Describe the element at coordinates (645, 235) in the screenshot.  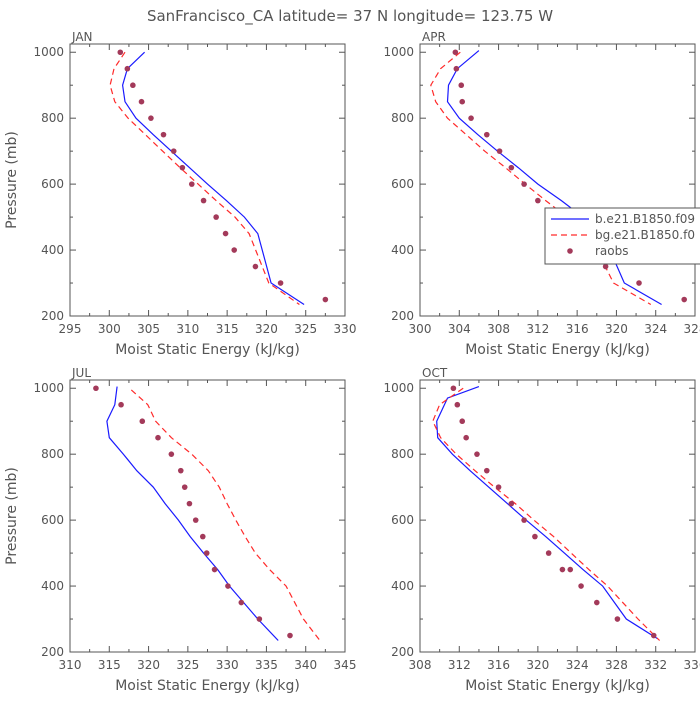
I see `legend-label-bg: bg.e21.B1850.f0` at that location.